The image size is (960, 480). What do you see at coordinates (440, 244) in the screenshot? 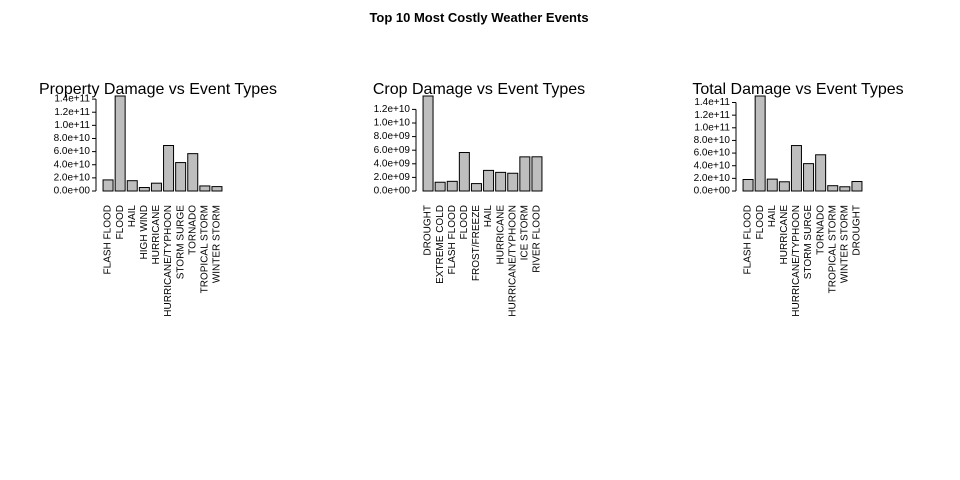
I see `x-tick-label: EXTREME COLD` at bounding box center [440, 244].